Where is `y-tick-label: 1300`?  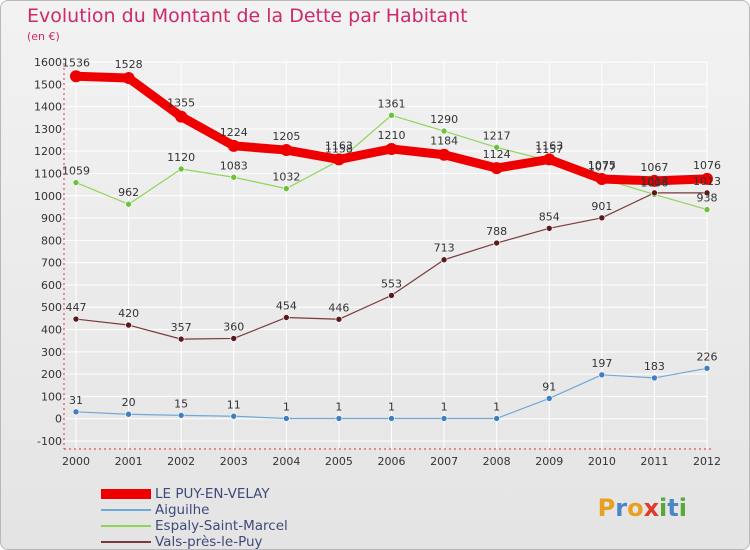 y-tick-label: 1300 is located at coordinates (48, 129).